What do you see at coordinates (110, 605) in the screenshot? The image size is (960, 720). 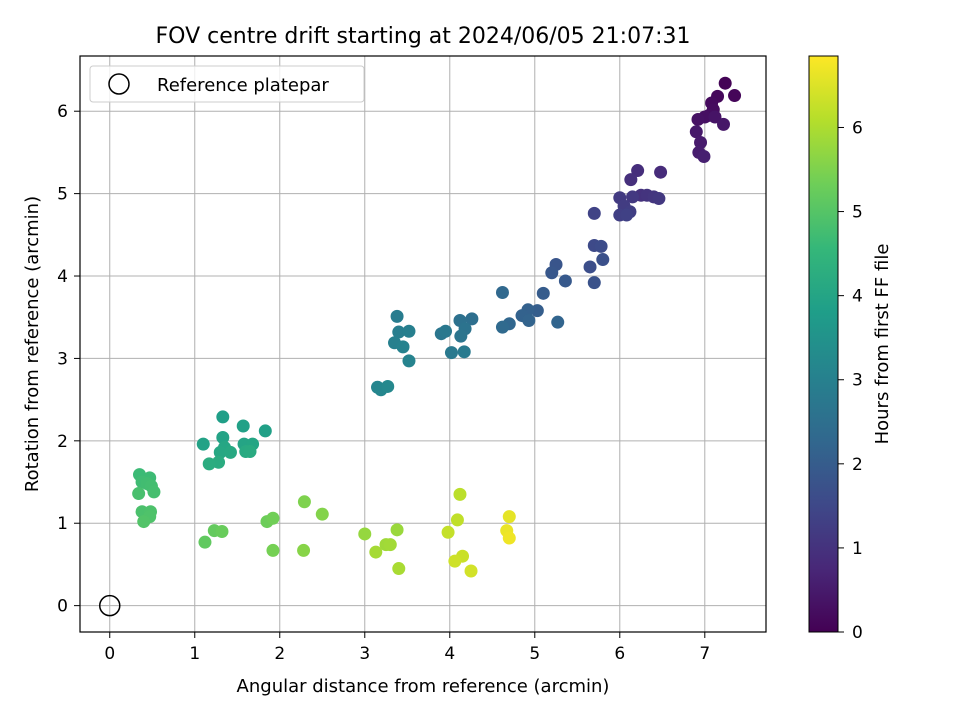 I see `reference-platepar-marker` at bounding box center [110, 605].